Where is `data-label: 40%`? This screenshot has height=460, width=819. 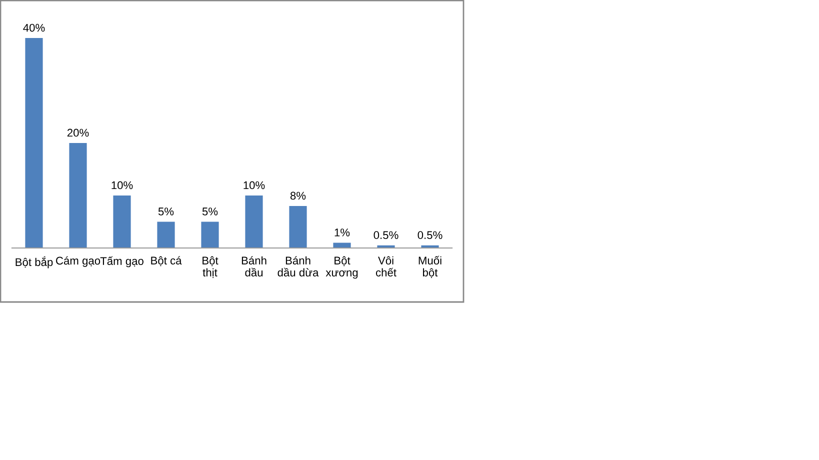
data-label: 40% is located at coordinates (34, 28).